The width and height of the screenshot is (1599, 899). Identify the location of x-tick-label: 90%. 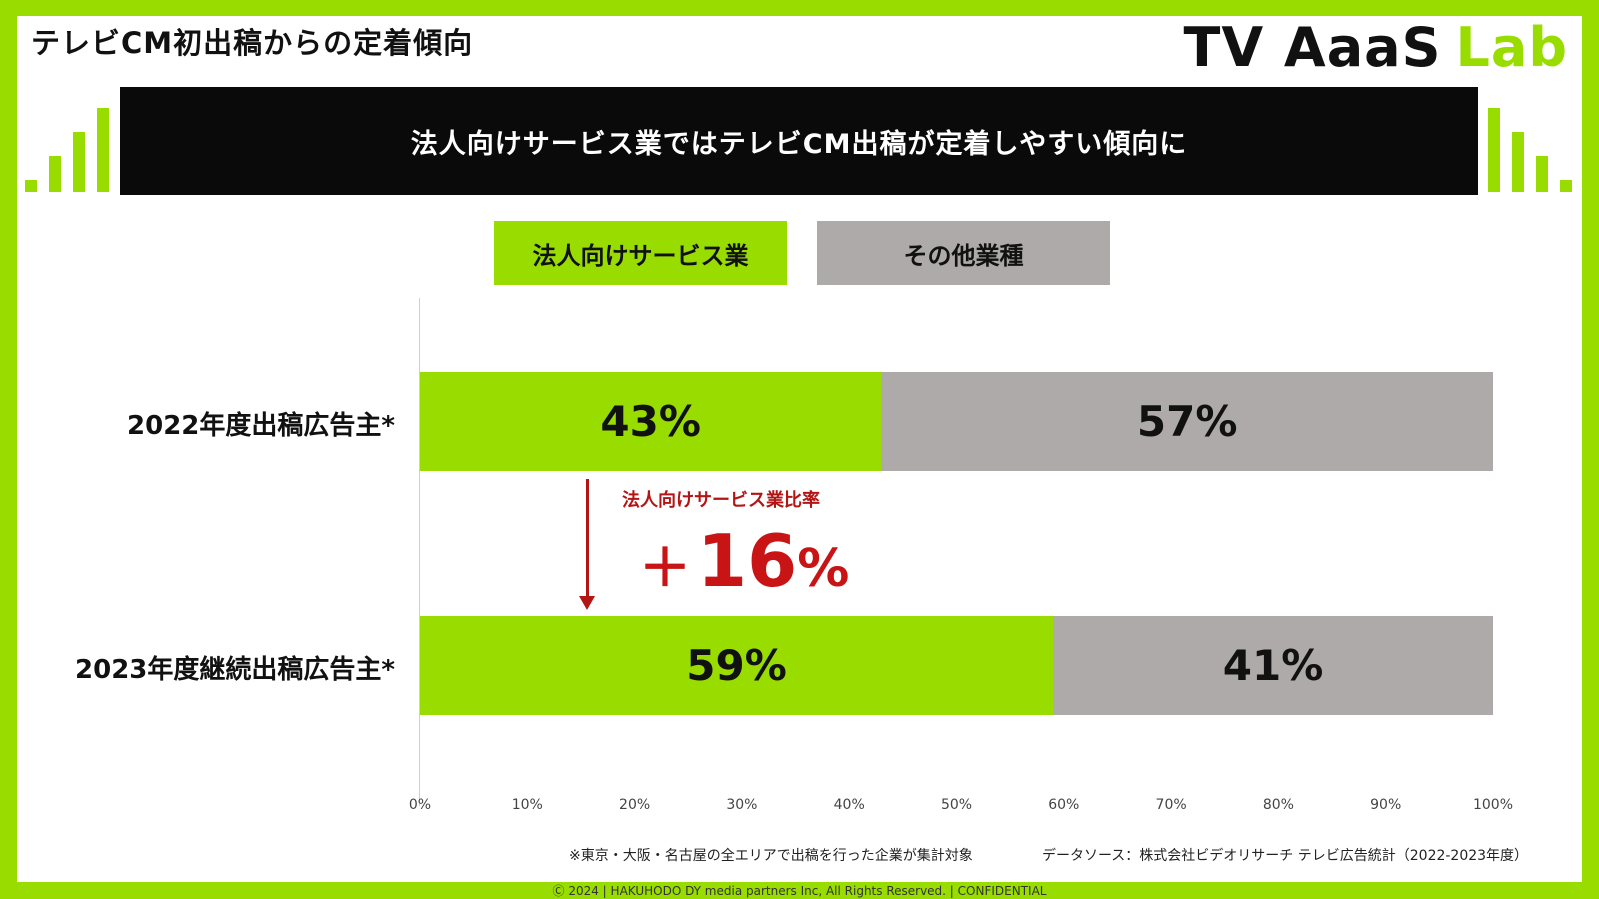
(1386, 805).